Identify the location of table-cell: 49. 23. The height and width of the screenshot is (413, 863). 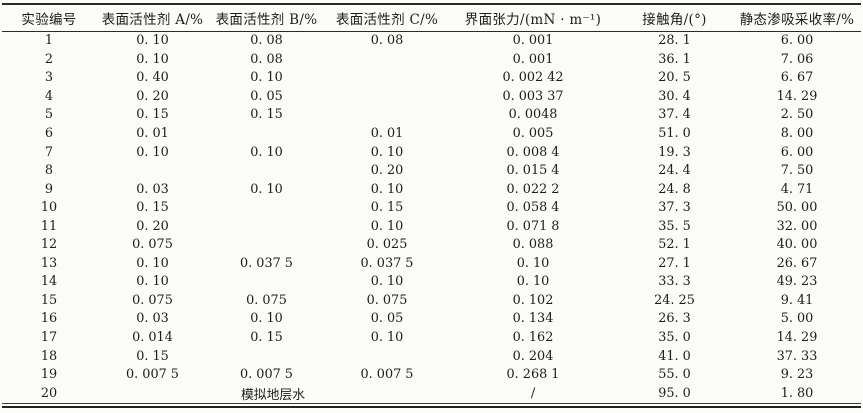
(797, 282).